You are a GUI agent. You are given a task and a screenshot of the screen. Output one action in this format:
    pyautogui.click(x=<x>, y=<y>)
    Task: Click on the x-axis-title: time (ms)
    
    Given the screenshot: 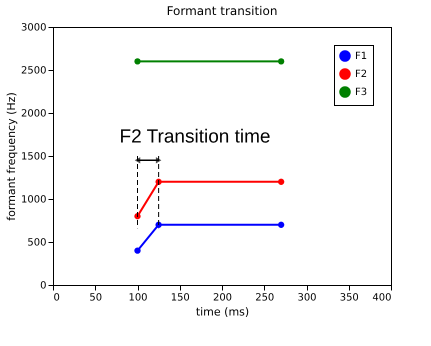 What is the action you would take?
    pyautogui.click(x=223, y=312)
    